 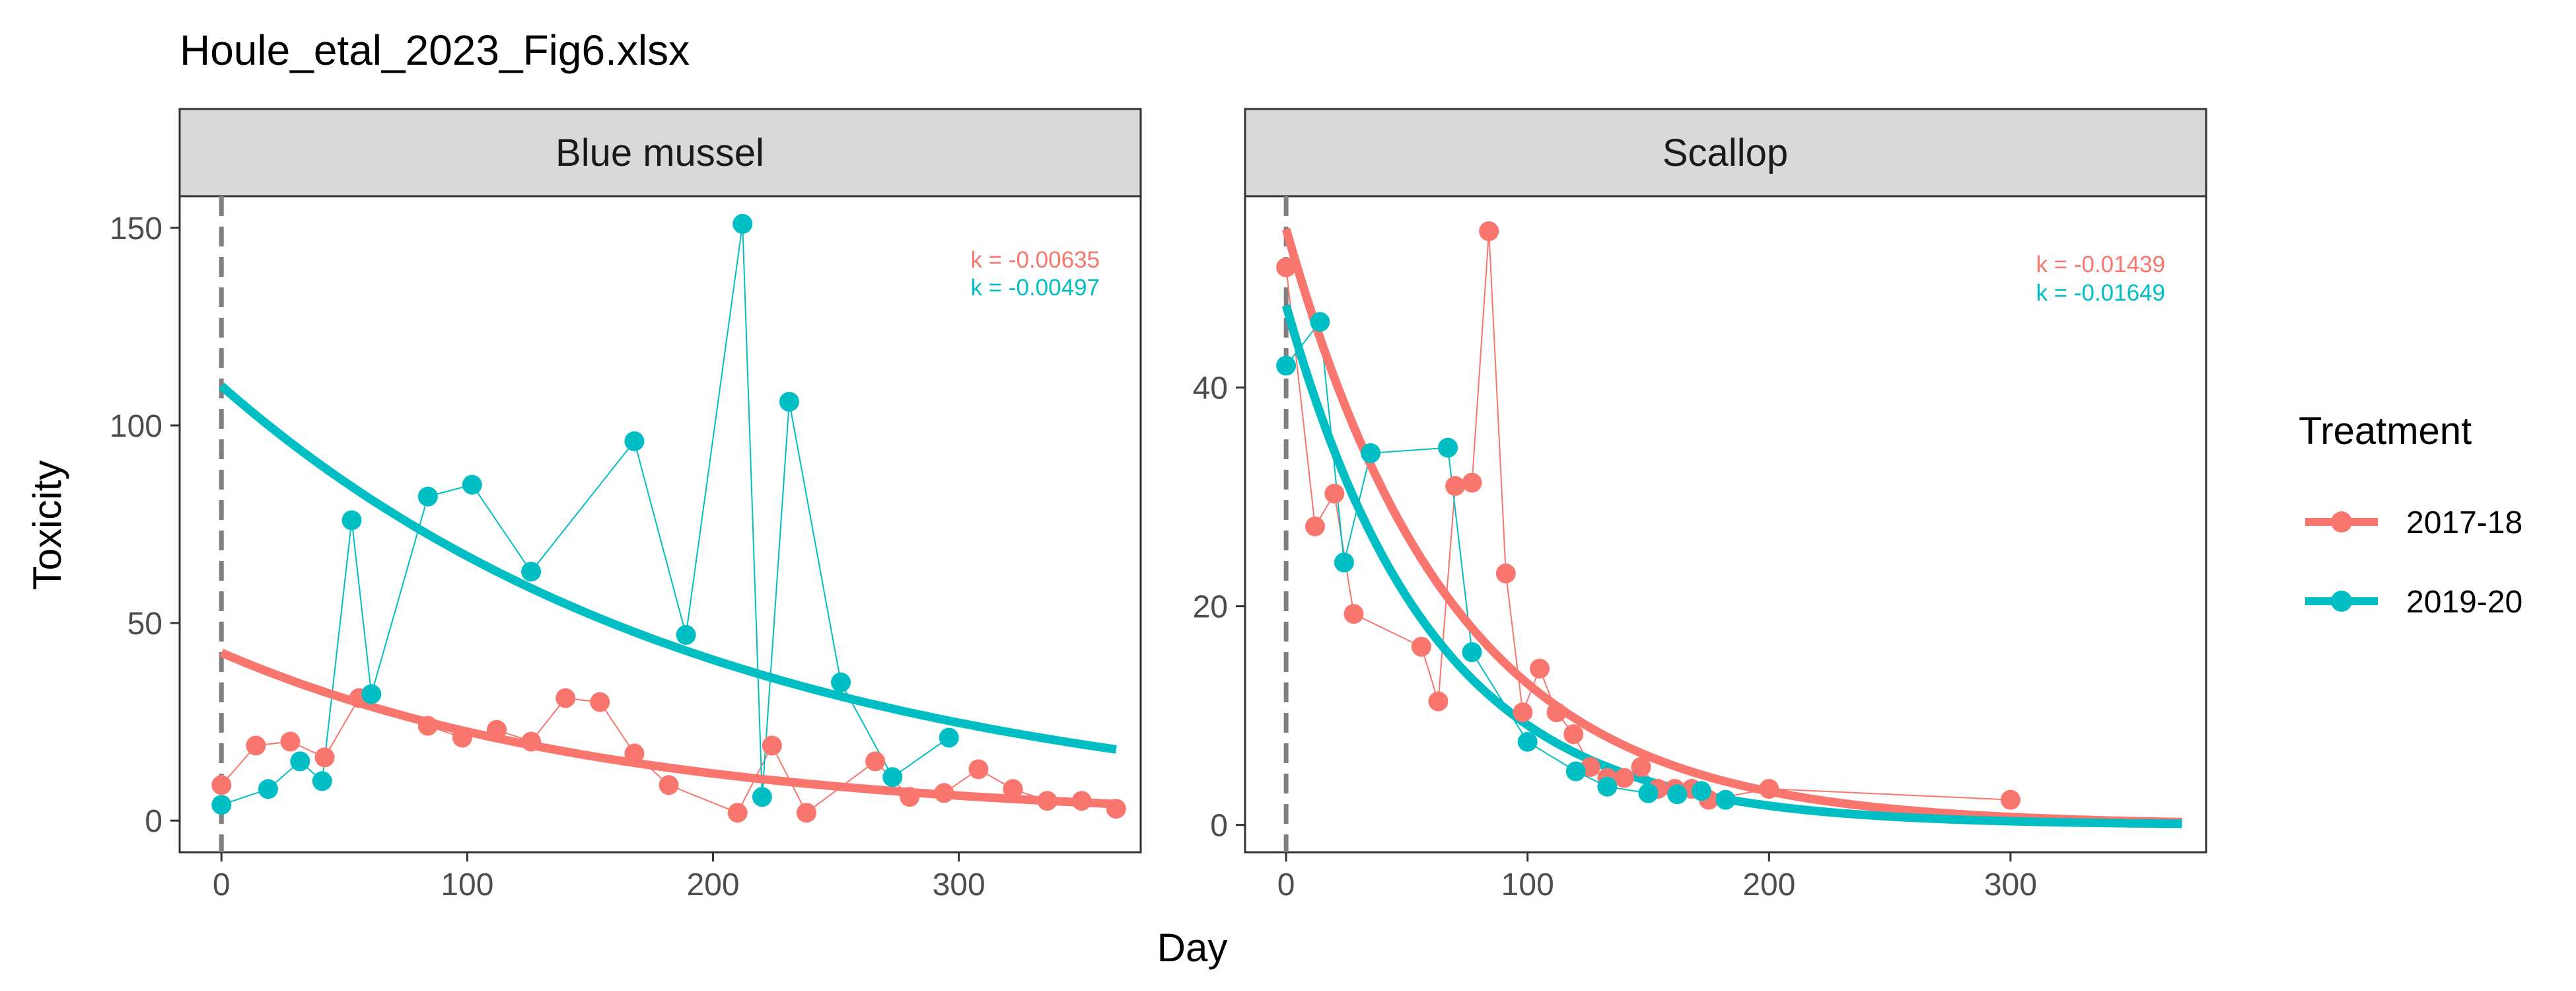 I want to click on y-tick-label: 40, so click(x=1210, y=388).